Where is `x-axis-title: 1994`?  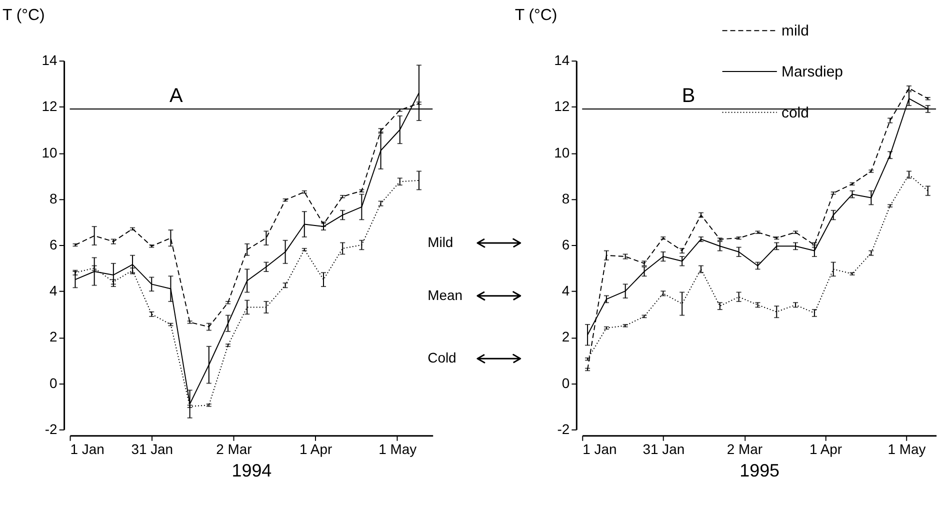 x-axis-title: 1994 is located at coordinates (252, 470).